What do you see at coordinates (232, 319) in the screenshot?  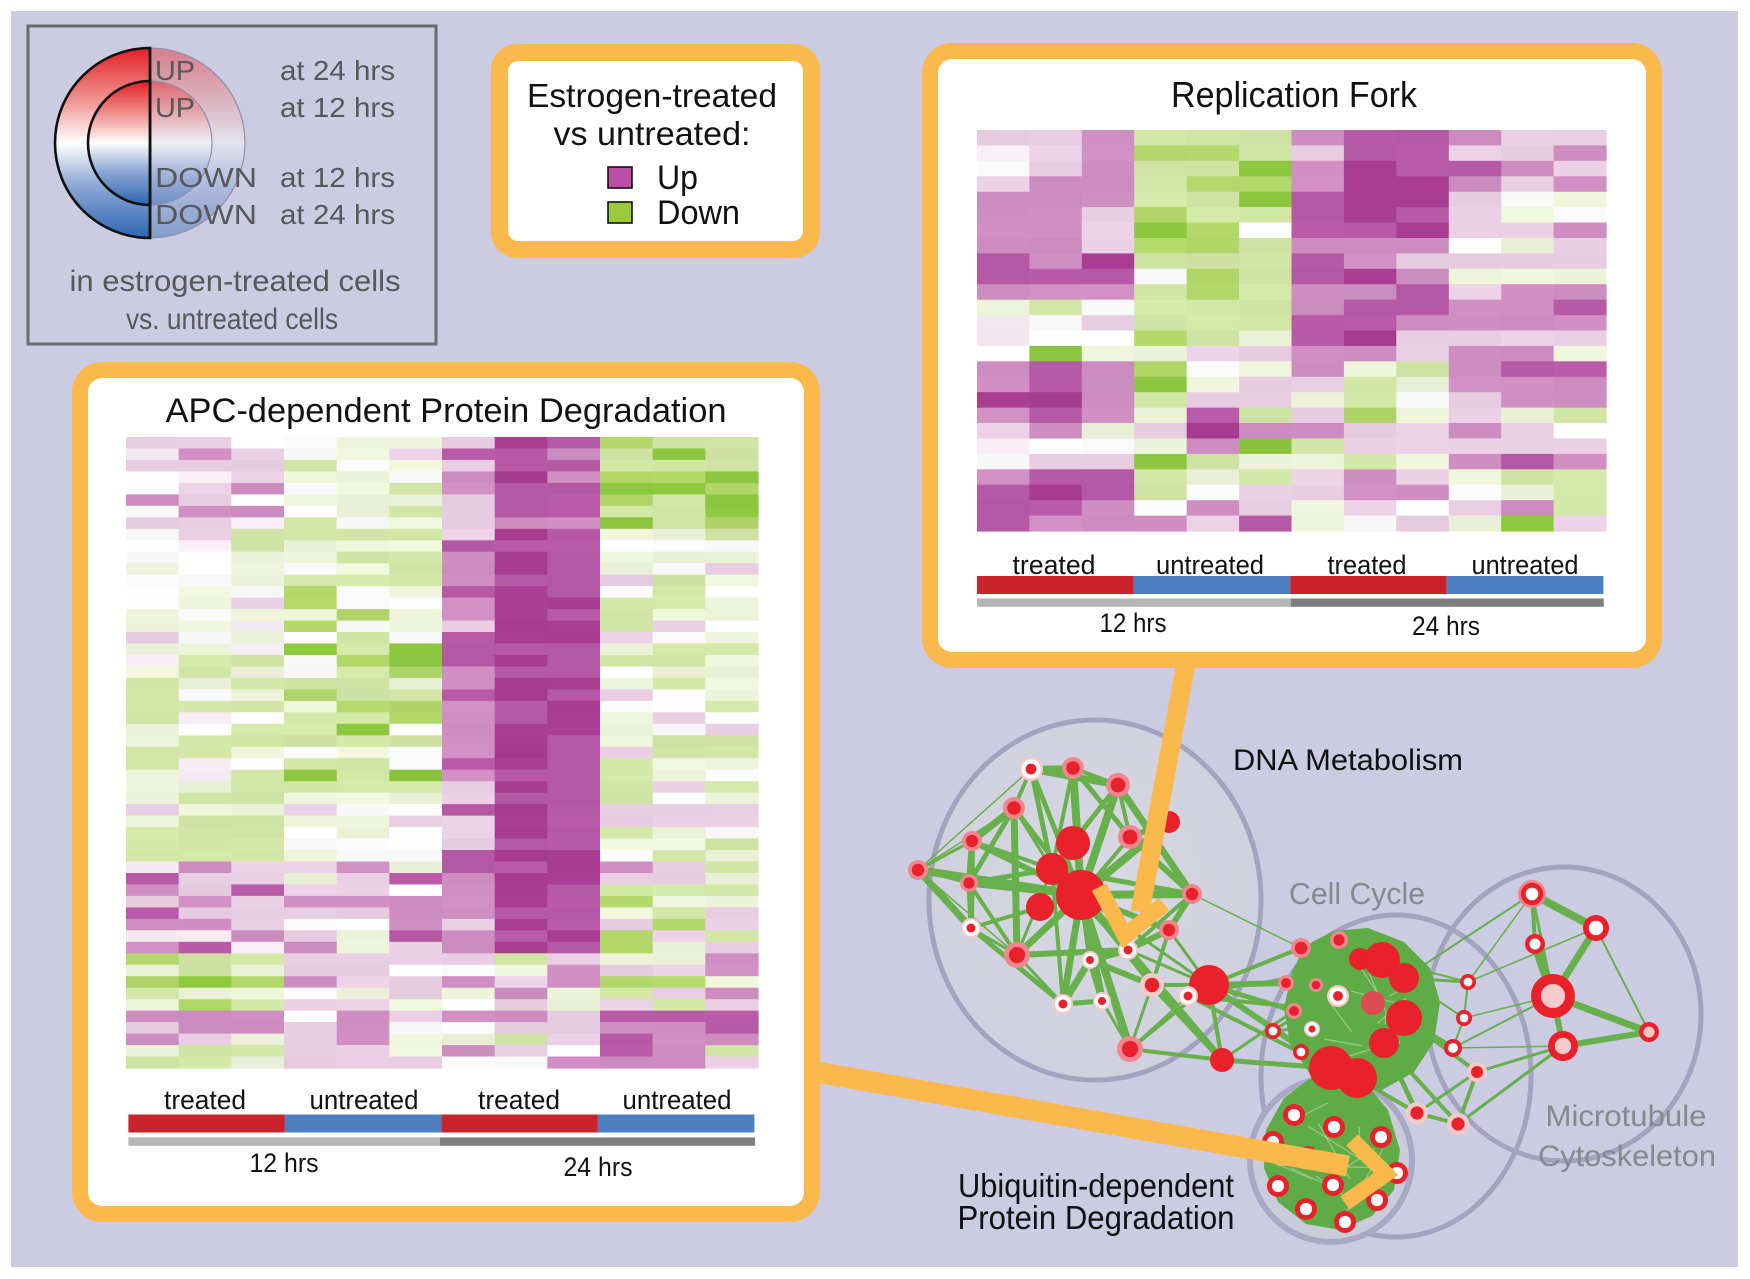 I see `svg-text: vs. untreated cells` at bounding box center [232, 319].